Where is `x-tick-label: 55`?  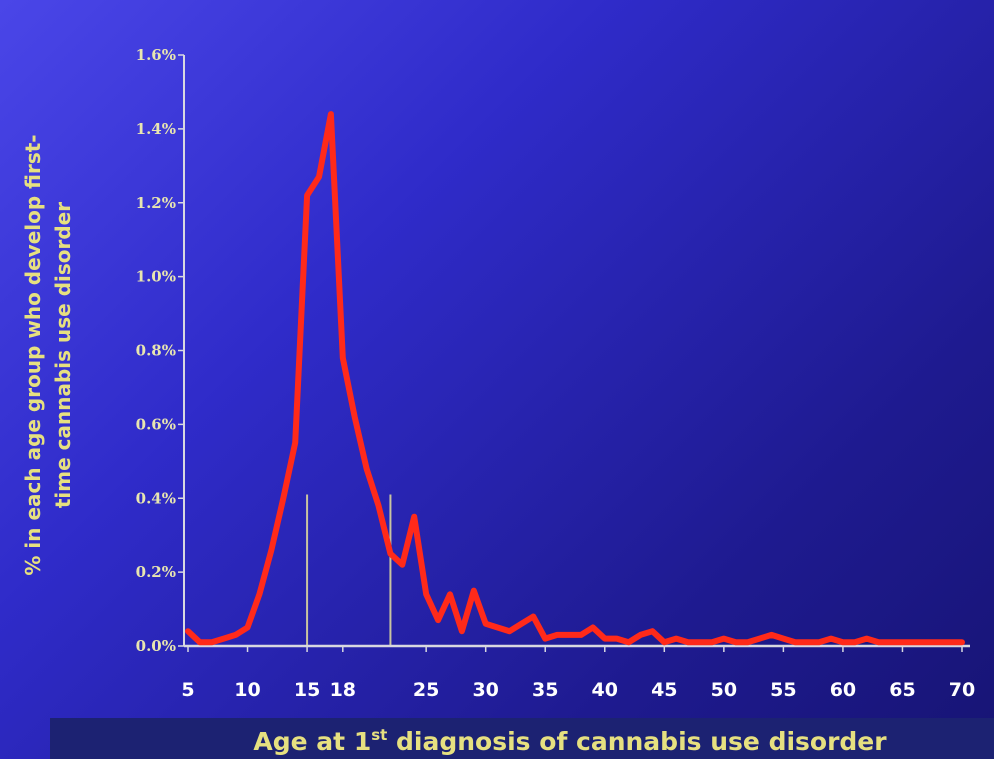 x-tick-label: 55 is located at coordinates (783, 690).